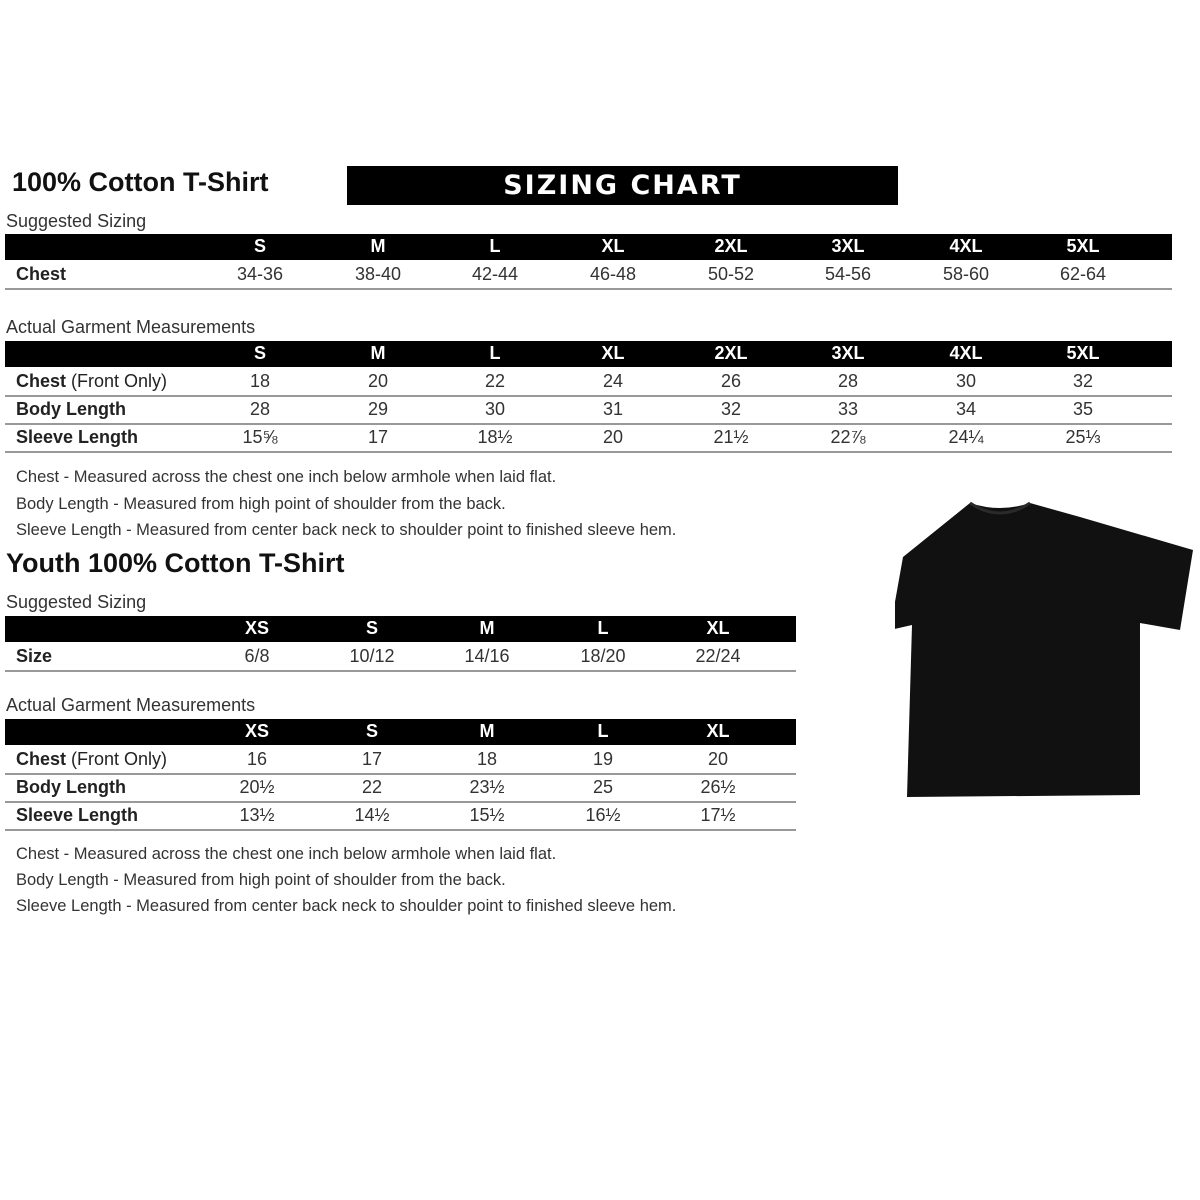 This screenshot has width=1200, height=1200. What do you see at coordinates (260, 381) in the screenshot?
I see `table-cell: 18` at bounding box center [260, 381].